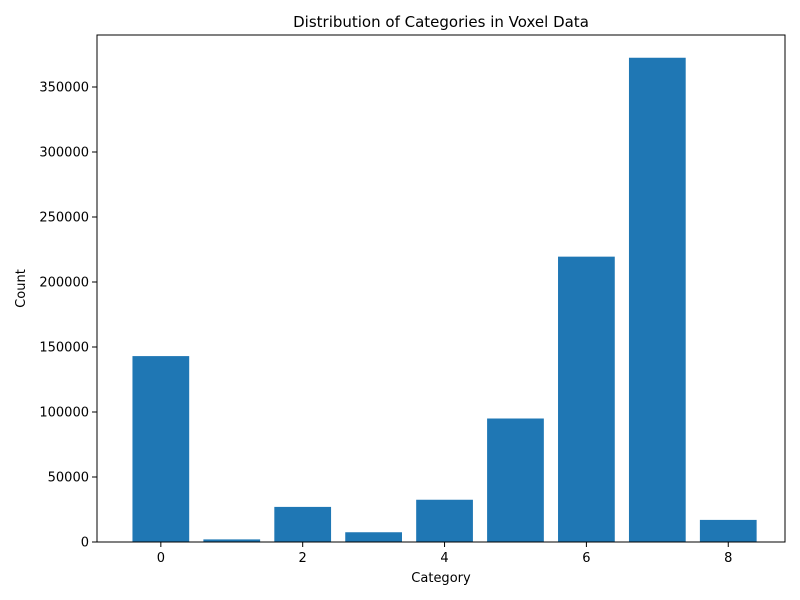 The width and height of the screenshot is (800, 600). I want to click on y-tick-label: 0, so click(85, 543).